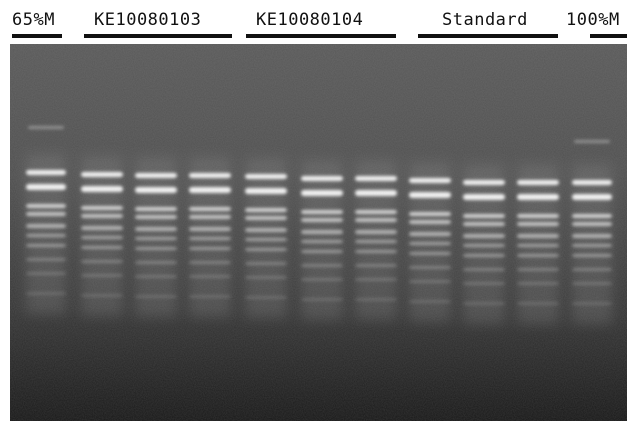 This screenshot has height=421, width=627. Describe the element at coordinates (33, 20) in the screenshot. I see `lane-label-65m: 65%M` at that location.